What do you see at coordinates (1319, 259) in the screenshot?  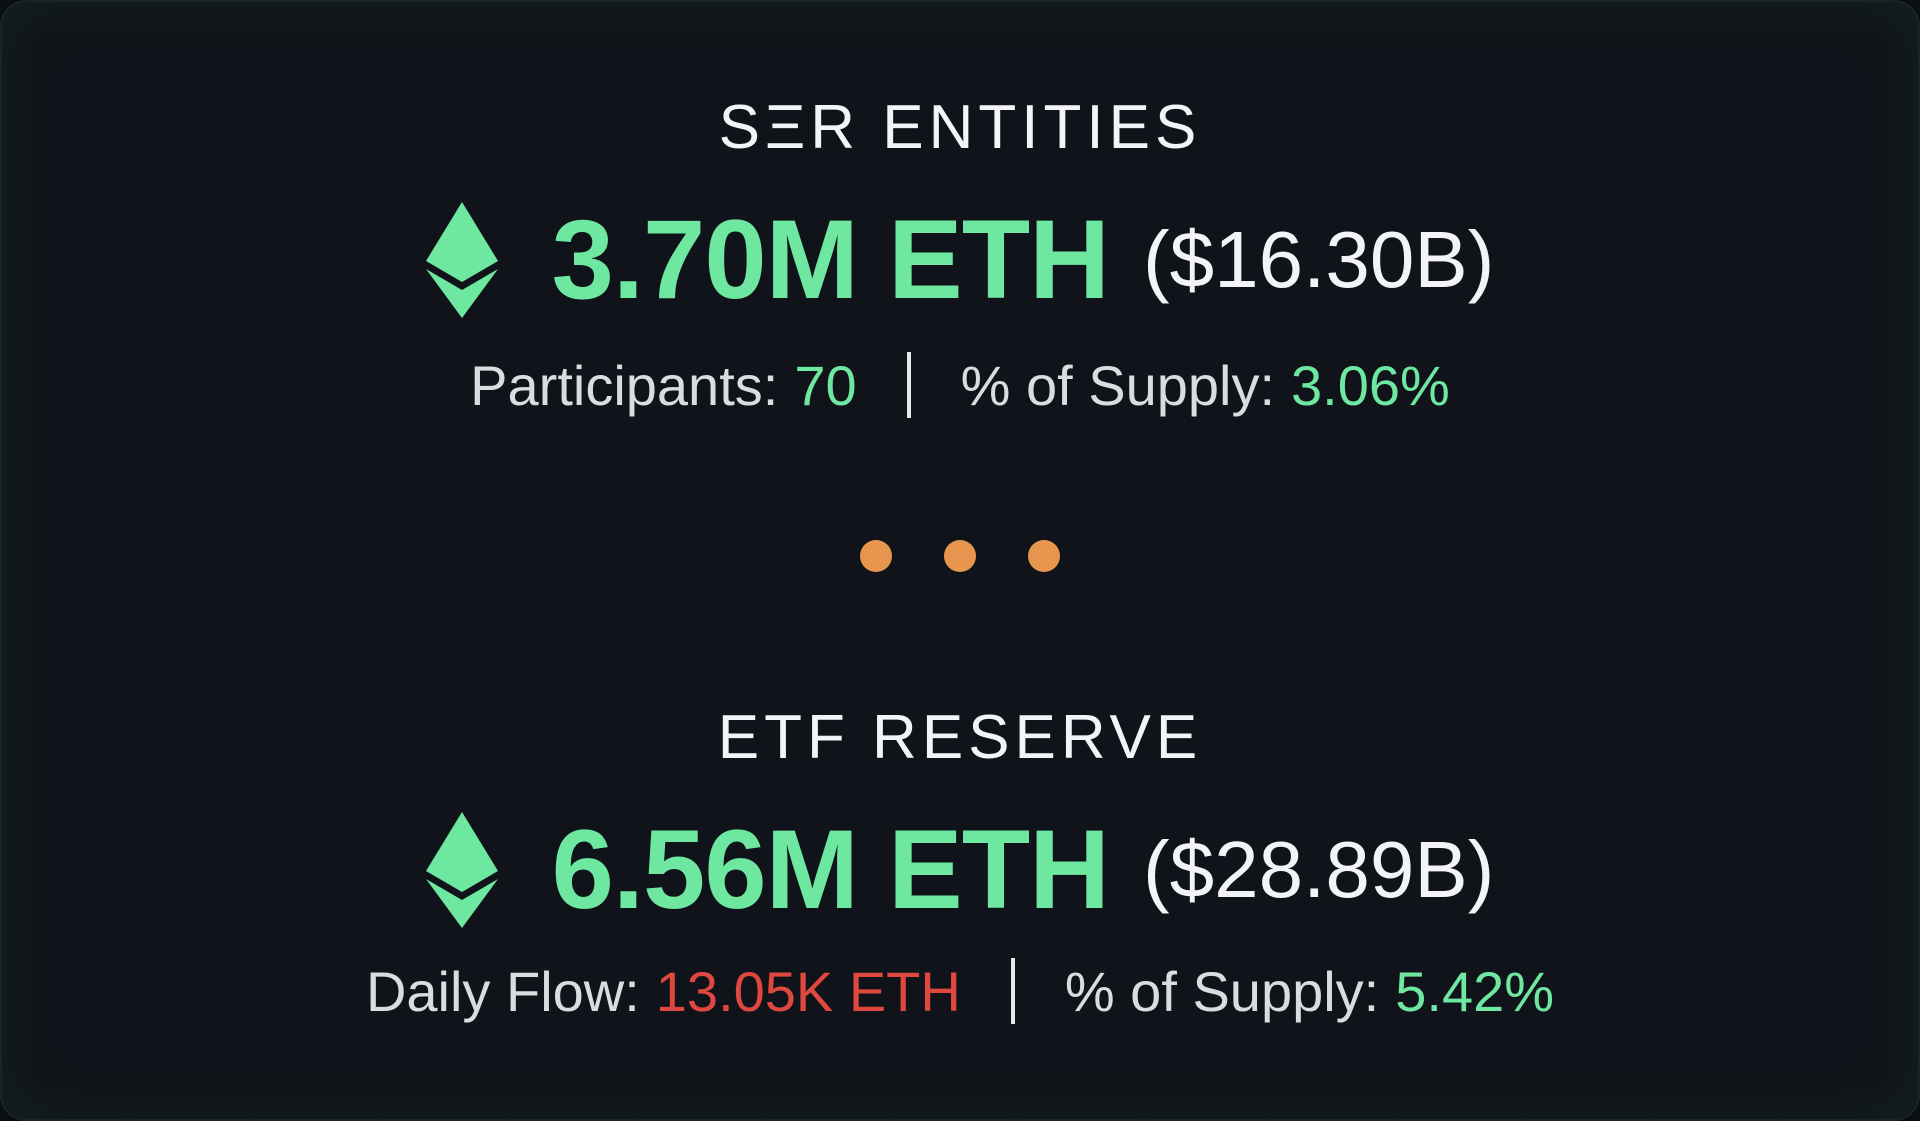 I see `ser-entities-usd-value: ($16.30B)` at bounding box center [1319, 259].